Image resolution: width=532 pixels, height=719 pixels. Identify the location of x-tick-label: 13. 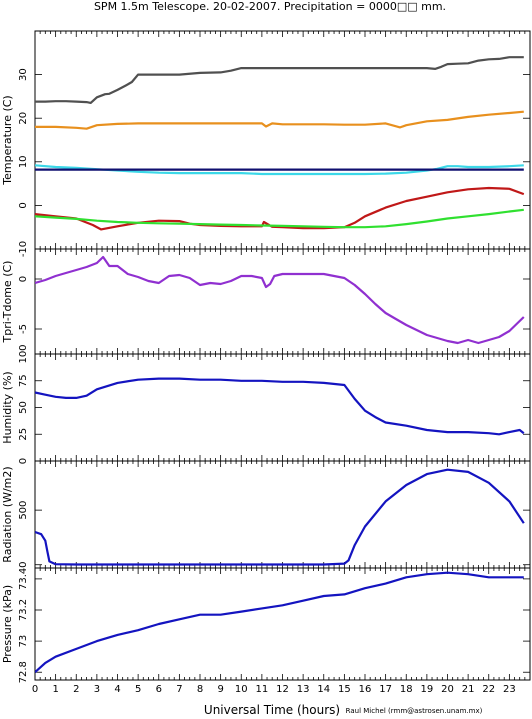
(303, 689).